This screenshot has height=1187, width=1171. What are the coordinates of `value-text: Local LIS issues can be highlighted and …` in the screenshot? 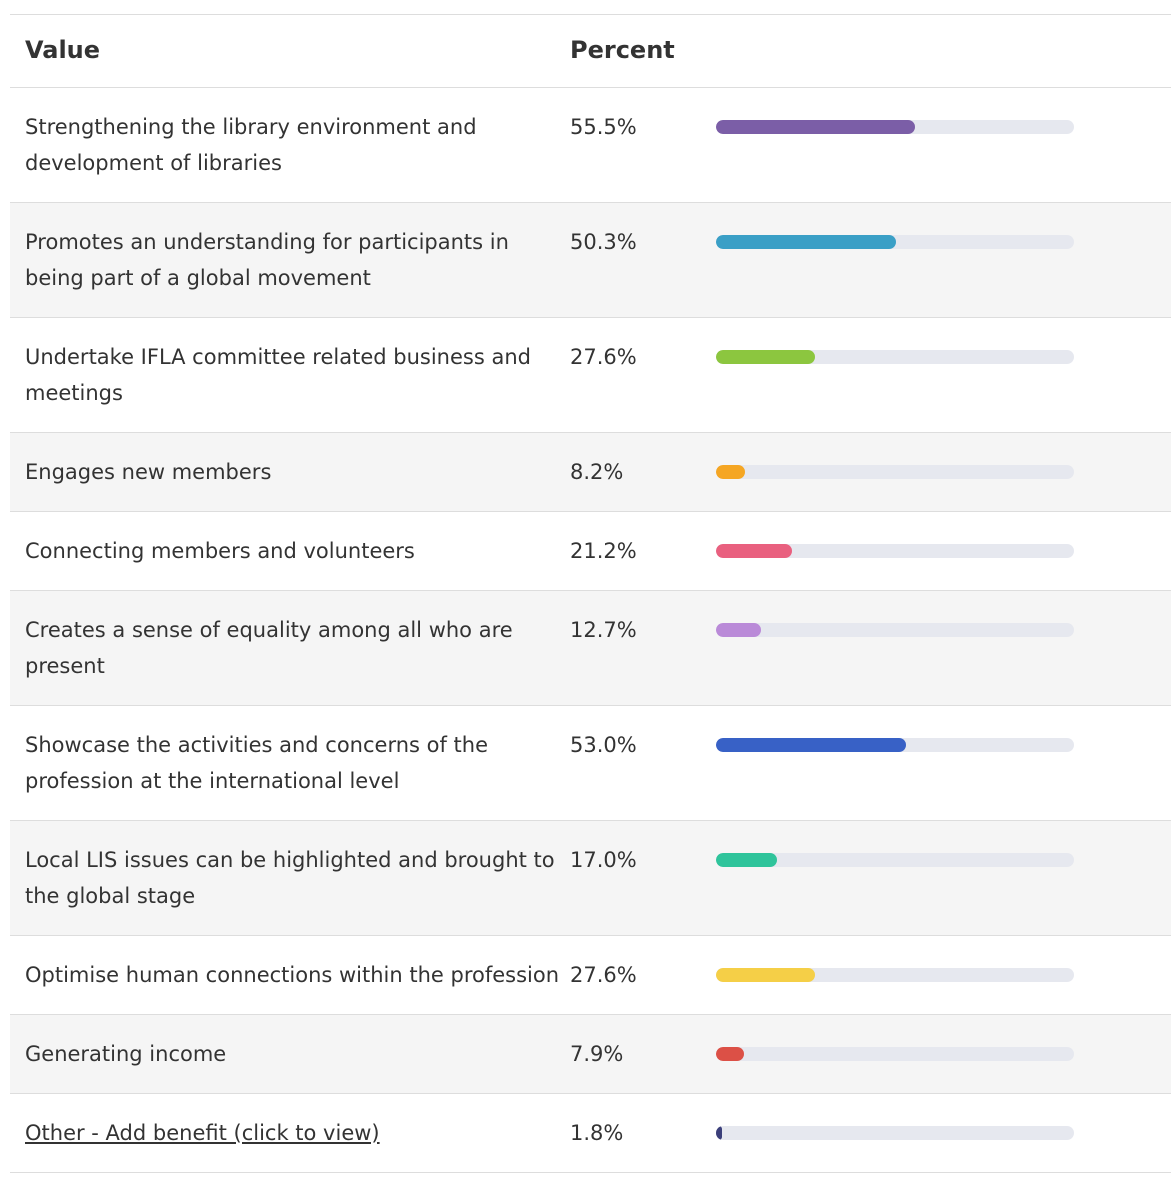 It's located at (290, 878).